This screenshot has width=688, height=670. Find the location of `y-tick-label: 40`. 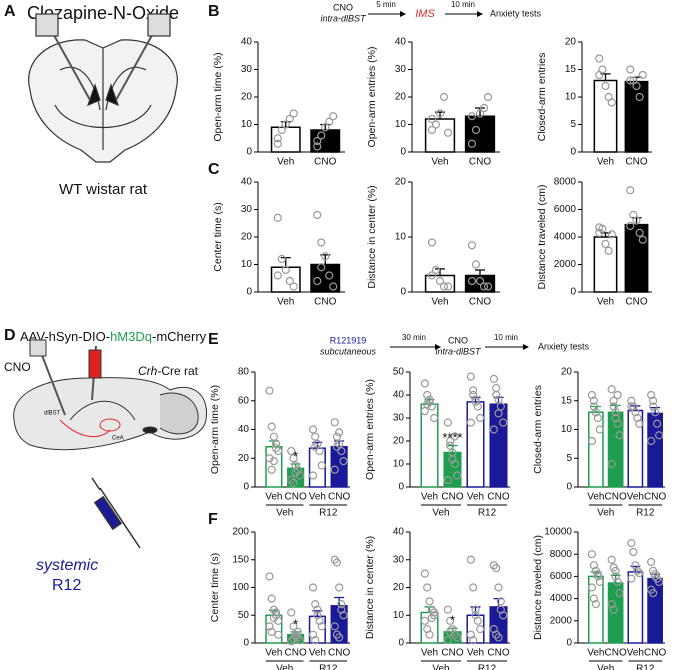

y-tick-label: 40 is located at coordinates (401, 42).